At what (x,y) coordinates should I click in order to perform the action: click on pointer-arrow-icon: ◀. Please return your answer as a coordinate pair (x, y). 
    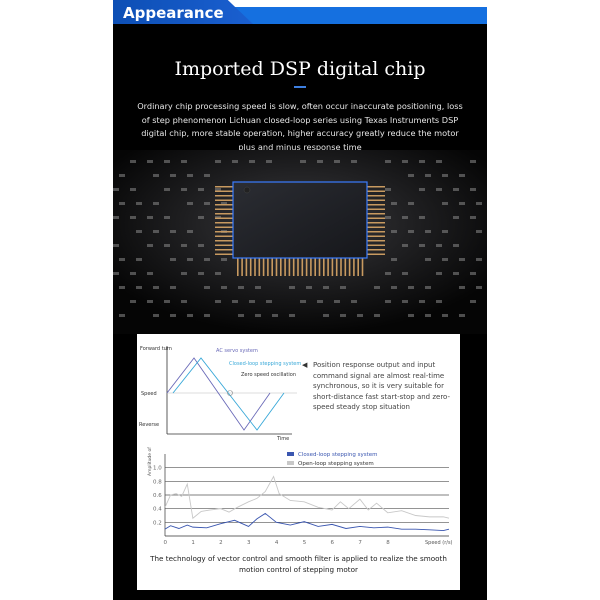
    Looking at the image, I should click on (305, 365).